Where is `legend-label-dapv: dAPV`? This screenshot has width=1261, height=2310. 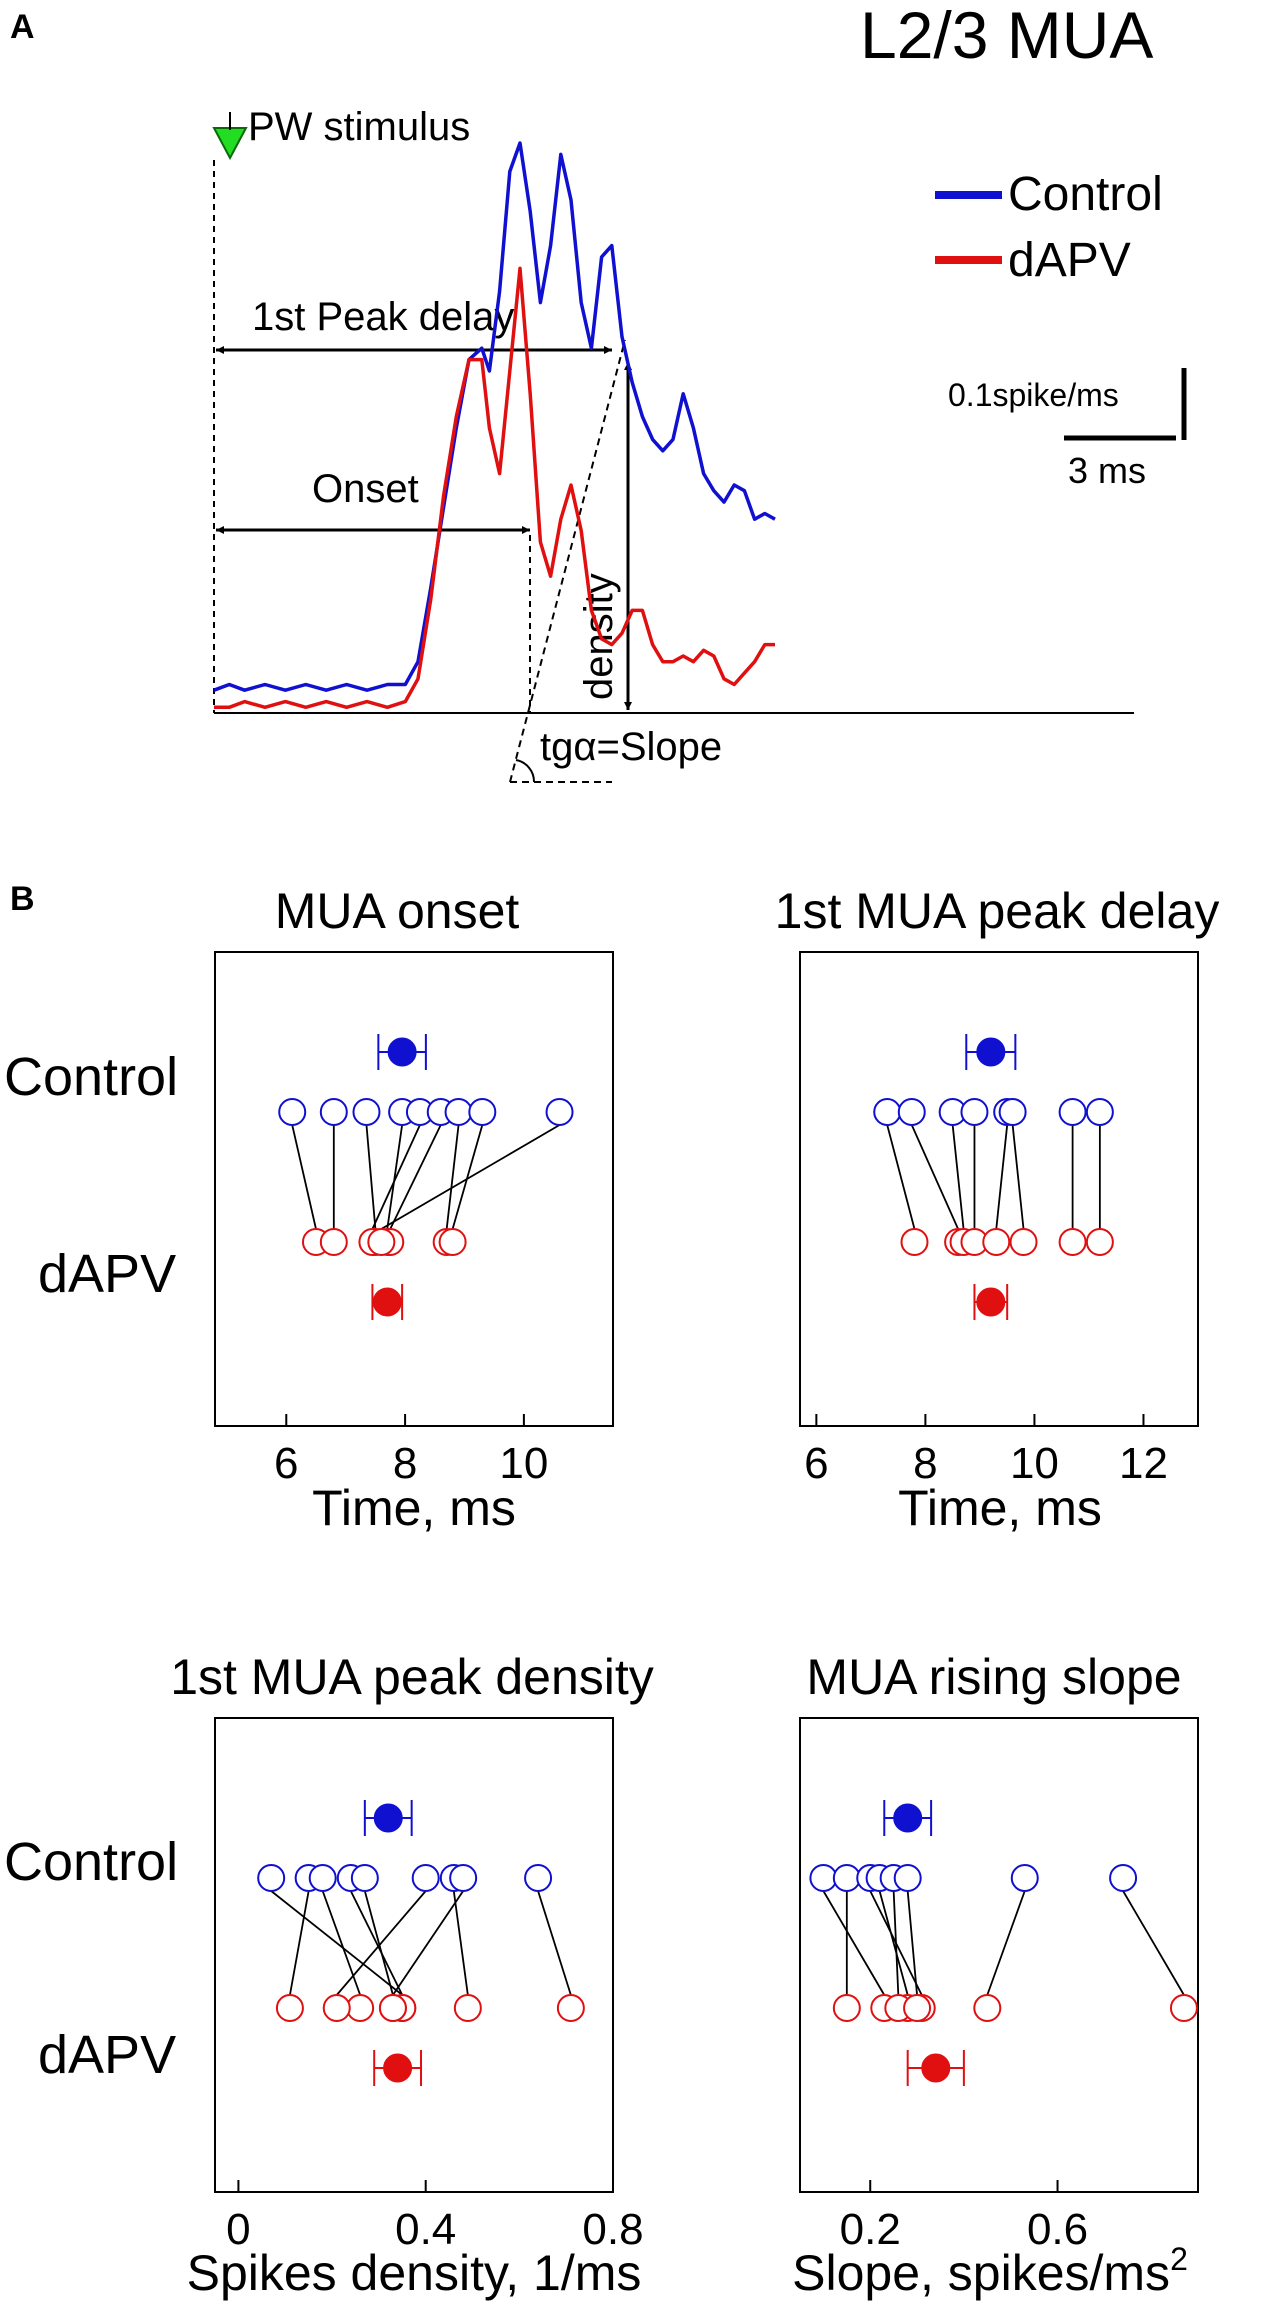 legend-label-dapv: dAPV is located at coordinates (1069, 260).